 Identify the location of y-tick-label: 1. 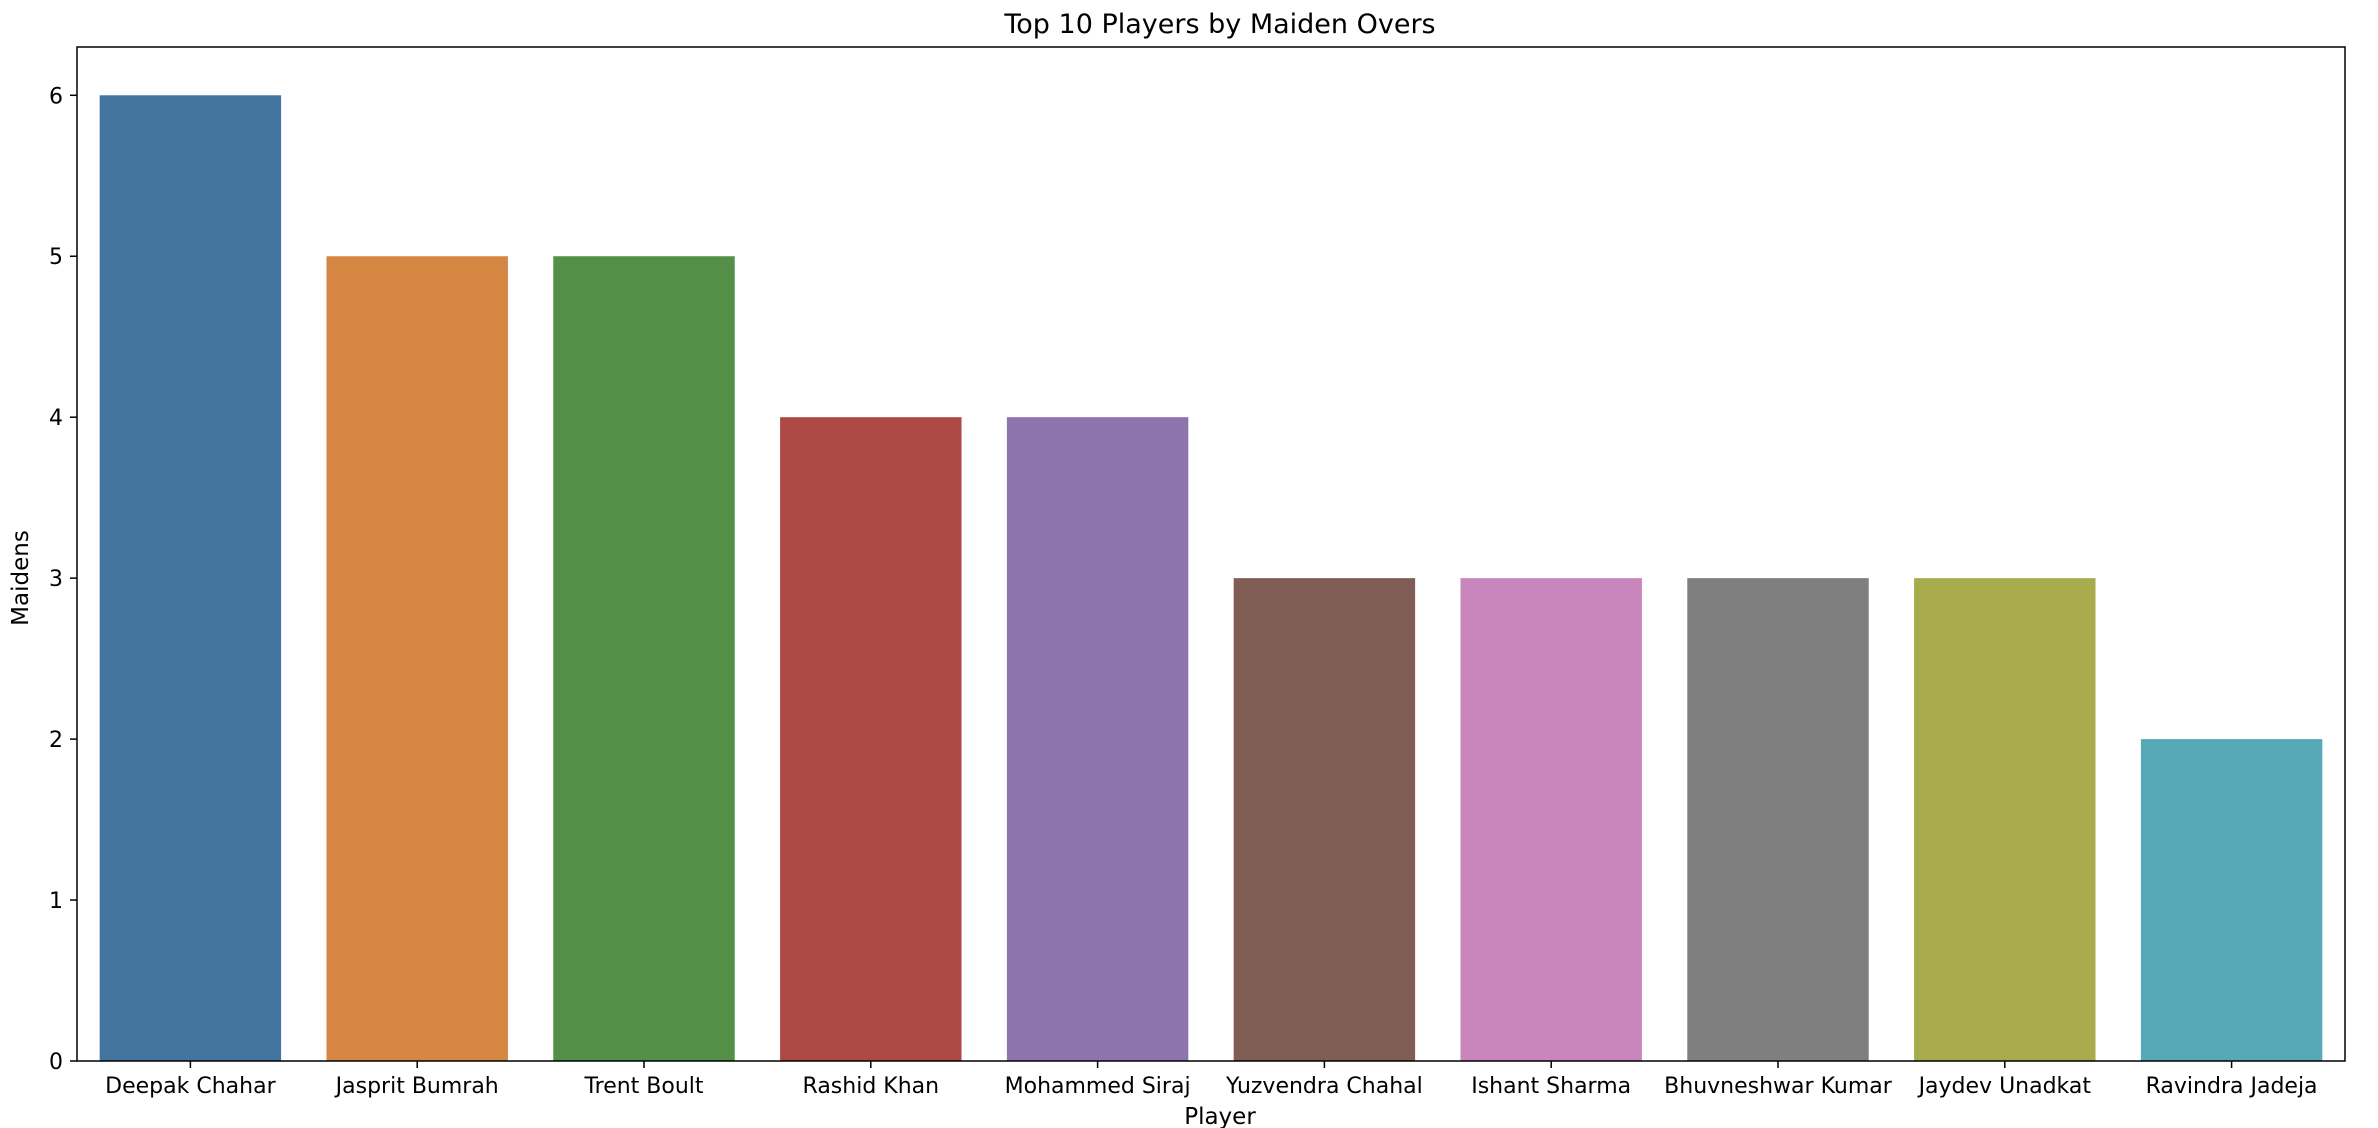
(56, 901).